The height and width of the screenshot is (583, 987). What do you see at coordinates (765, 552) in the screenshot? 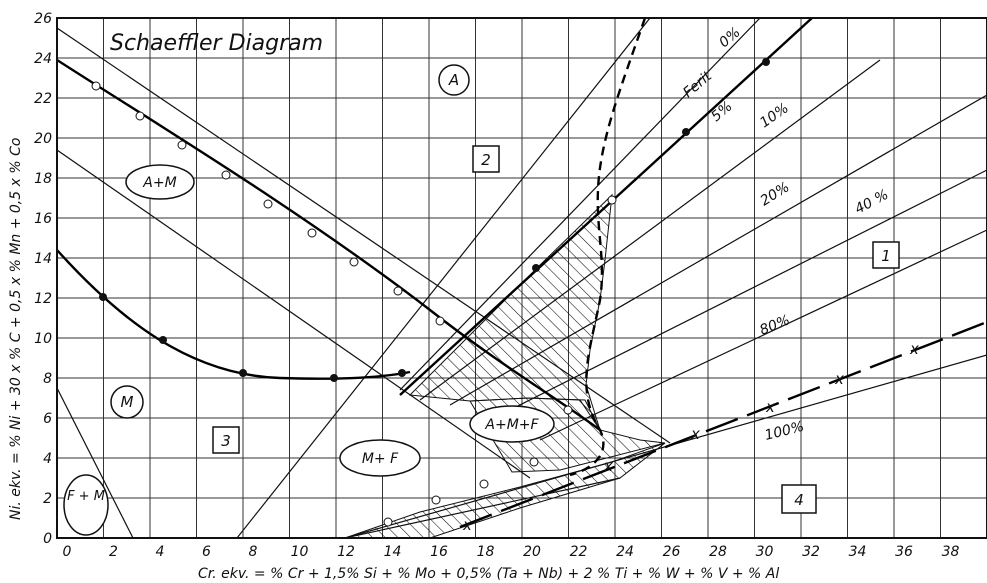
I see `x-tick-label: 30` at bounding box center [765, 552].